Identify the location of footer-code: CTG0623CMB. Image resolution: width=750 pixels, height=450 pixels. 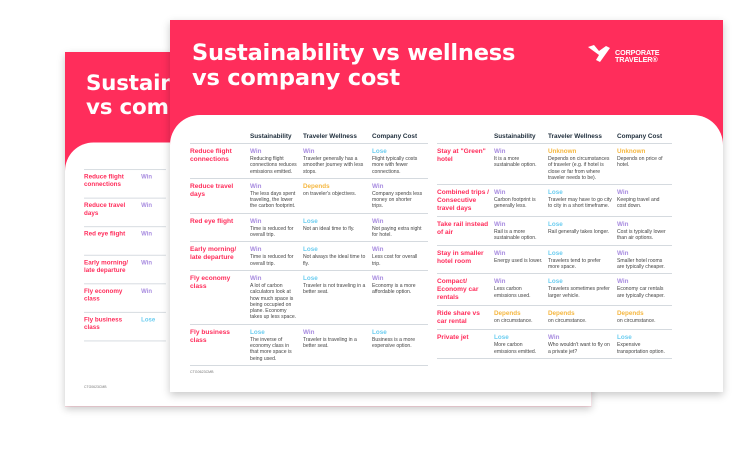
(202, 372).